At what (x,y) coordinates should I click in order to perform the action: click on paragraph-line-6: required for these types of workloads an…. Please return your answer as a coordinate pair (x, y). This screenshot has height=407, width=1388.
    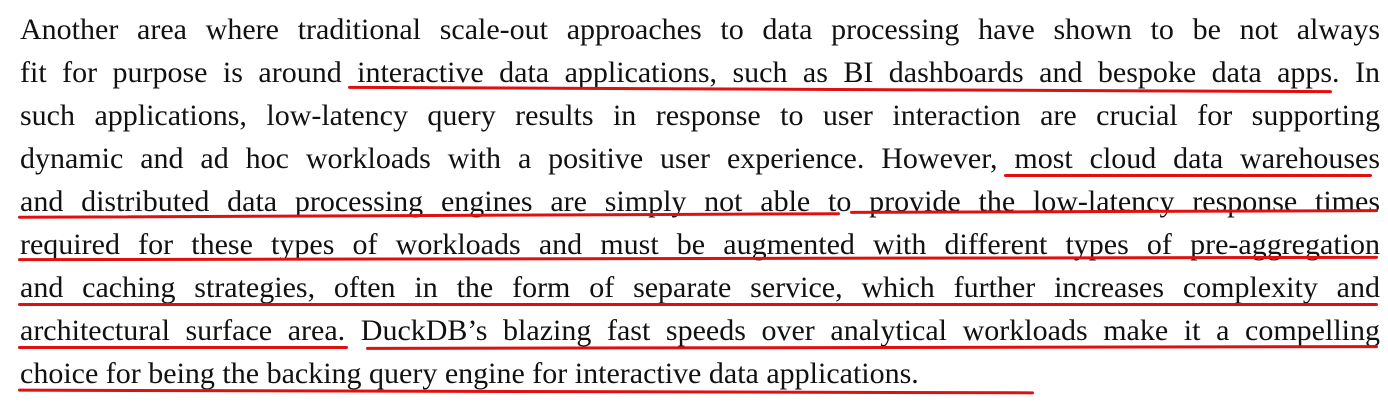
    Looking at the image, I should click on (700, 244).